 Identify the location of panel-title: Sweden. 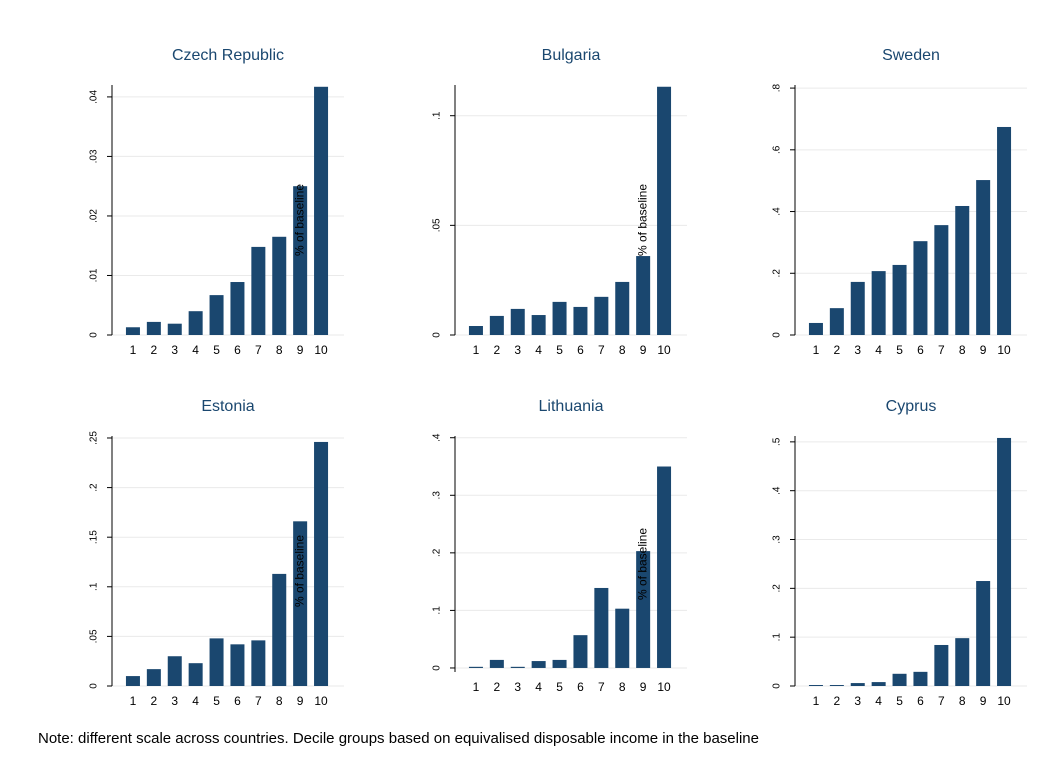
(911, 55).